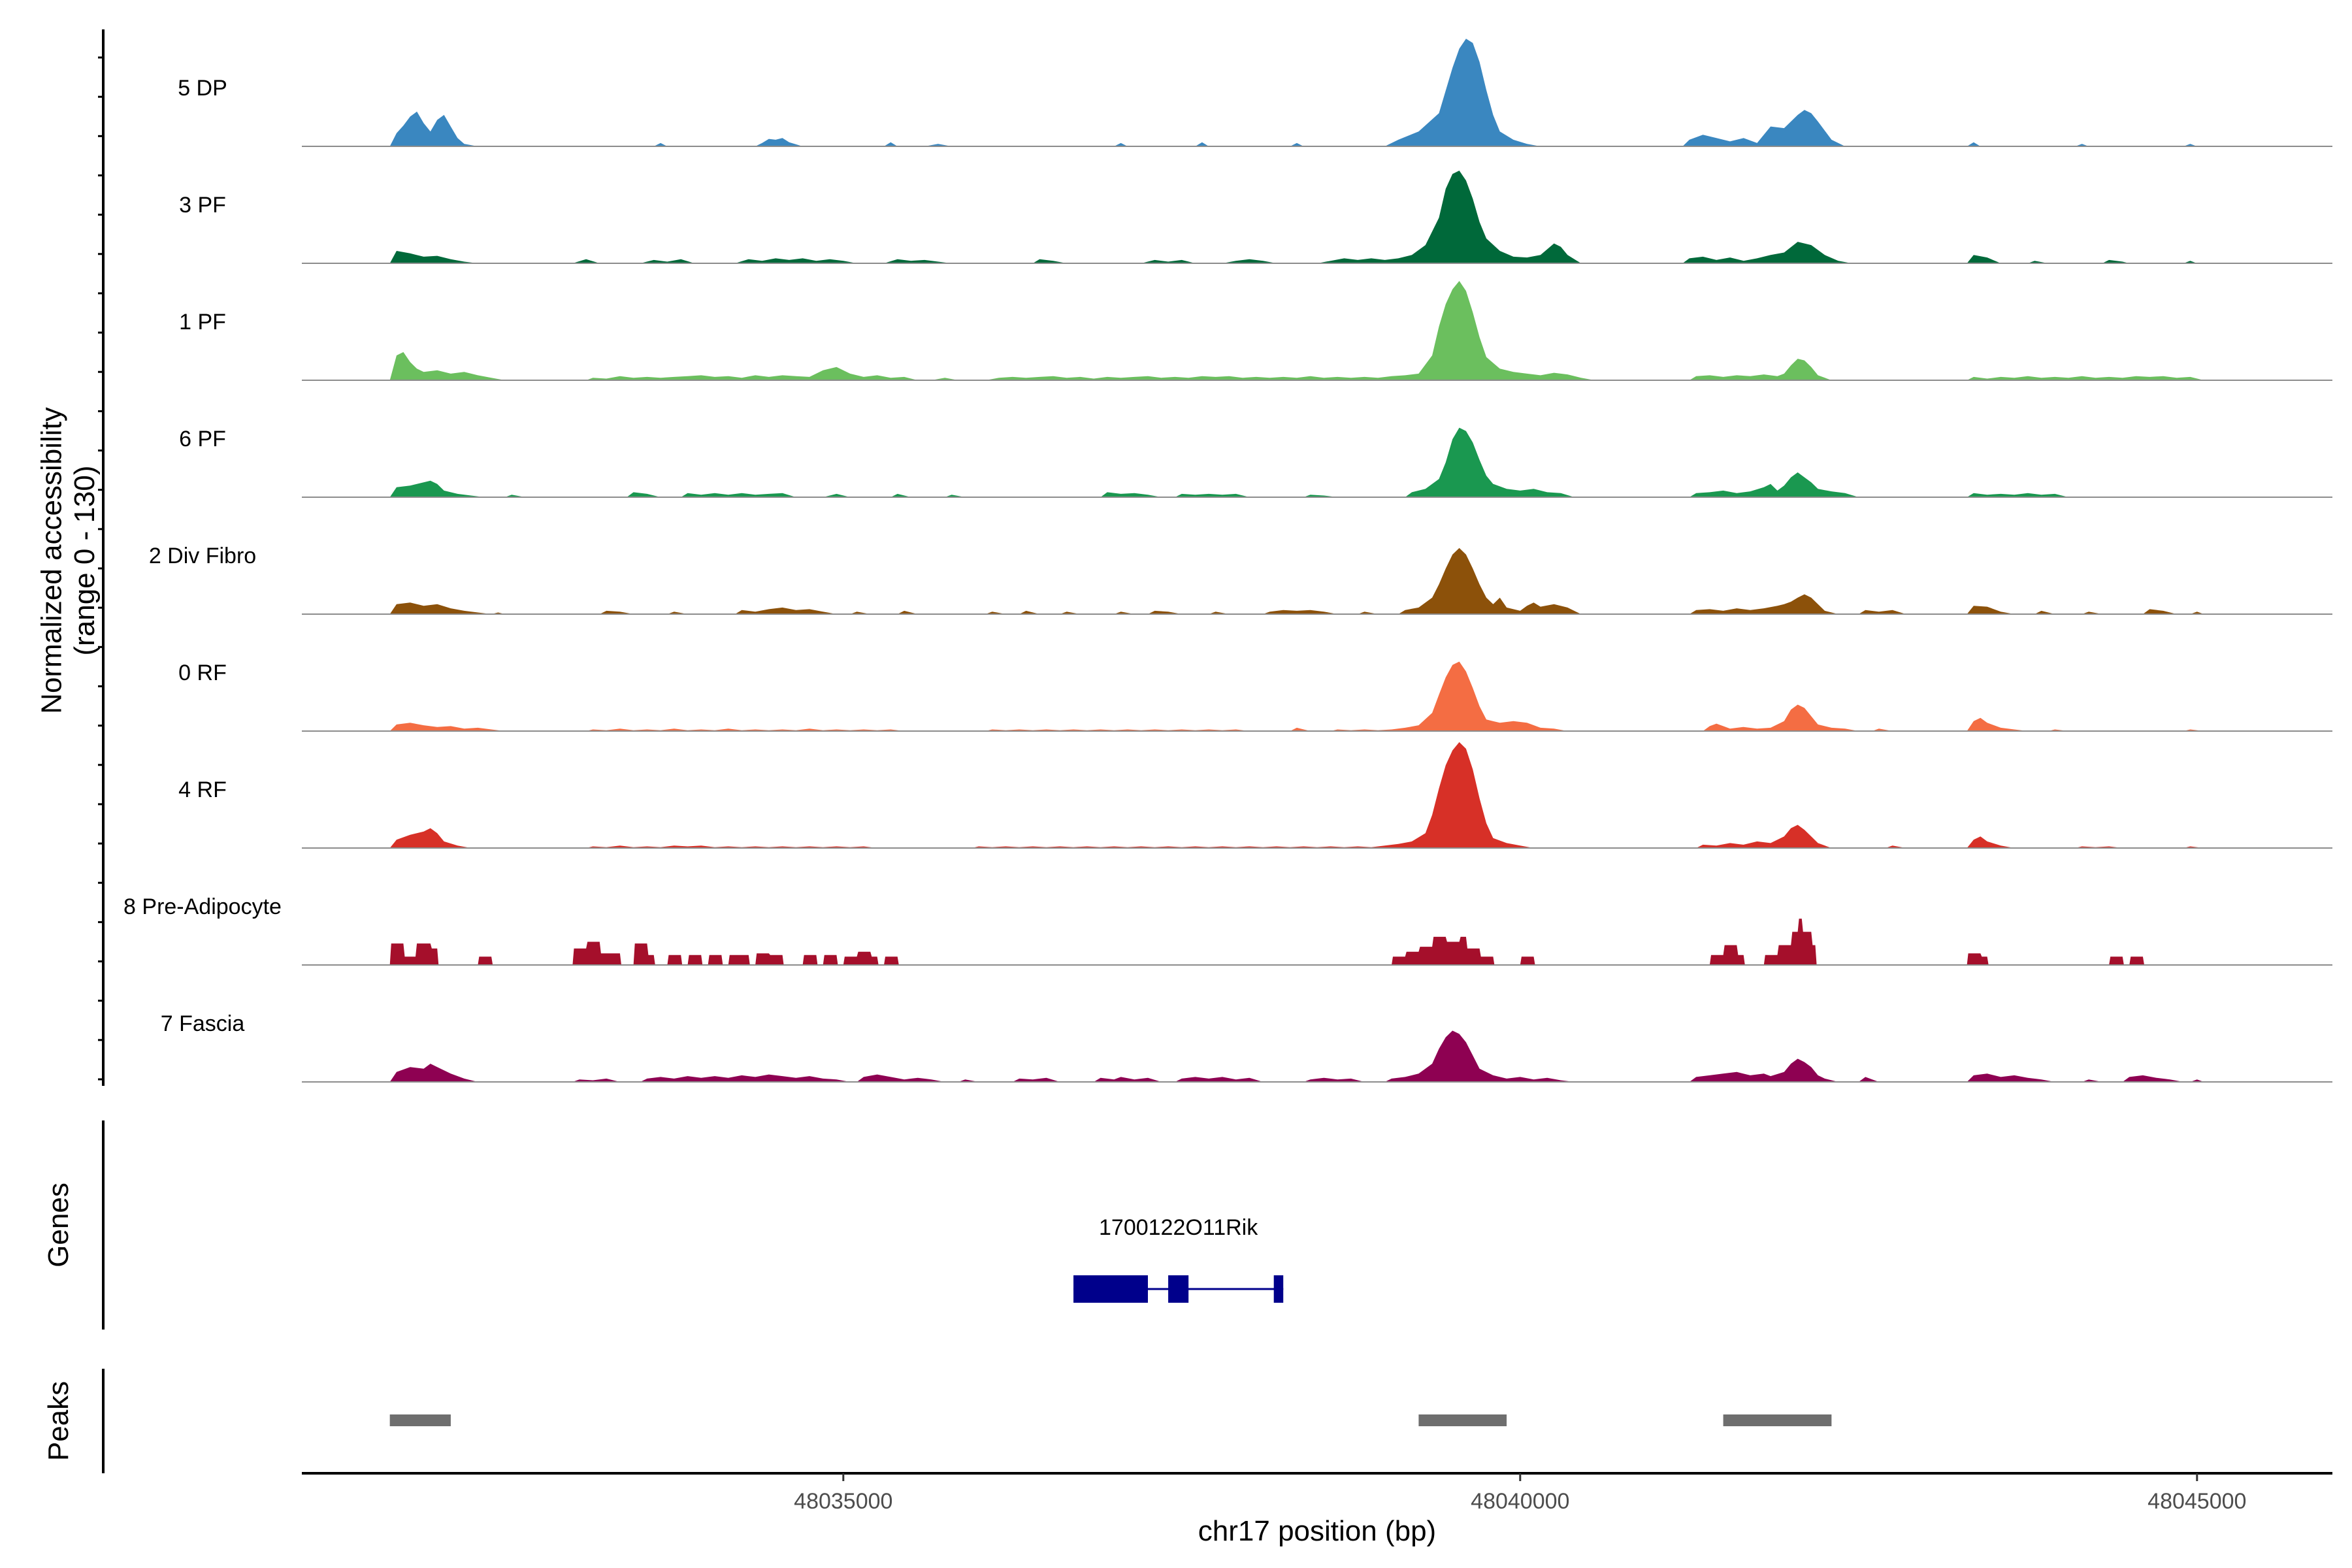 This screenshot has width=2352, height=1568. Describe the element at coordinates (202, 322) in the screenshot. I see `track-label: 1 PF` at that location.